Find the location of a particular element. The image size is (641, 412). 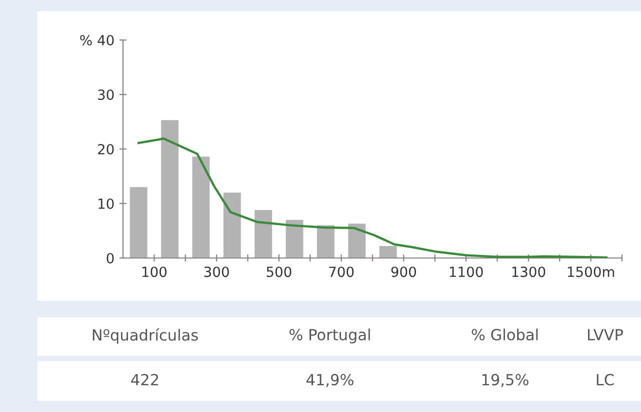

x-tick-label: 1300 is located at coordinates (529, 272).